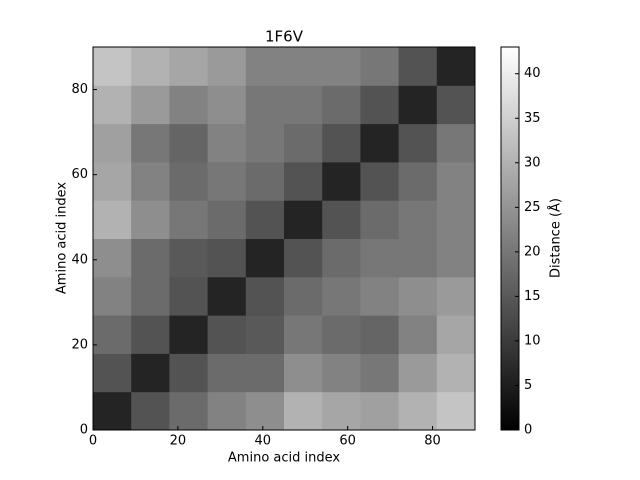 Image resolution: width=640 pixels, height=480 pixels. Describe the element at coordinates (528, 385) in the screenshot. I see `colorbar-tick-label: 5` at that location.